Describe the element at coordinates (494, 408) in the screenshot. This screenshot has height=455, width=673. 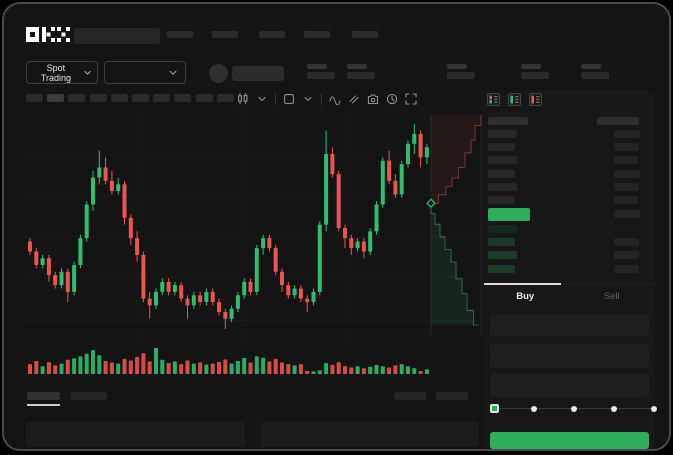
I see `slider-handle` at that location.